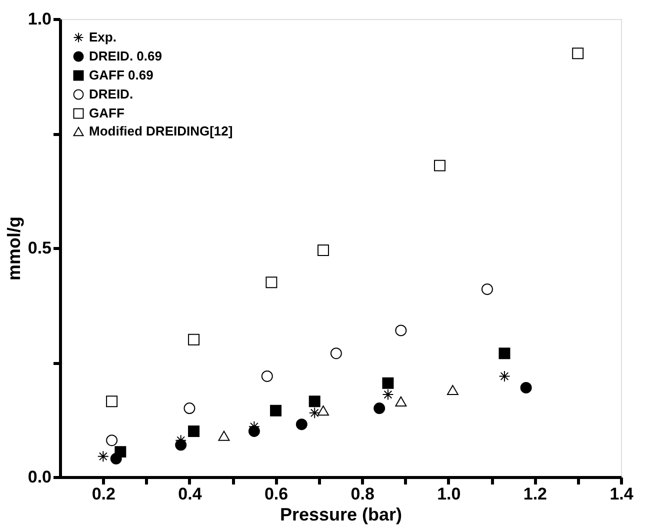 Image resolution: width=653 pixels, height=529 pixels. Describe the element at coordinates (106, 113) in the screenshot. I see `legend-label: GAFF` at that location.